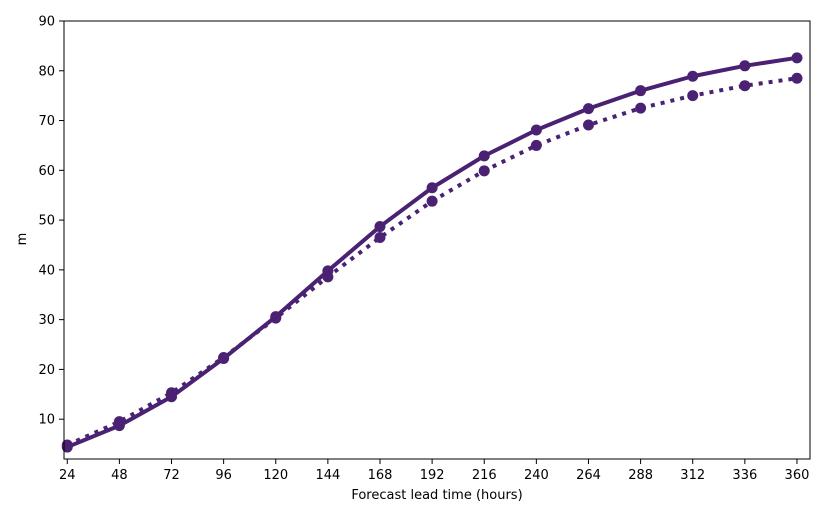 The image size is (830, 519). I want to click on y-tick-label: 80, so click(46, 71).